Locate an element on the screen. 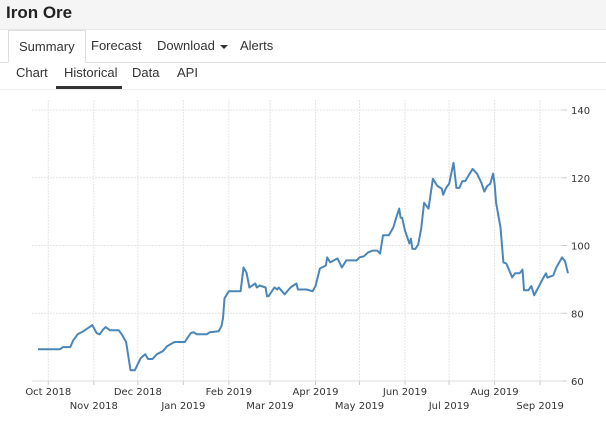 Image resolution: width=606 pixels, height=421 pixels. subtab-data: Data is located at coordinates (145, 76).